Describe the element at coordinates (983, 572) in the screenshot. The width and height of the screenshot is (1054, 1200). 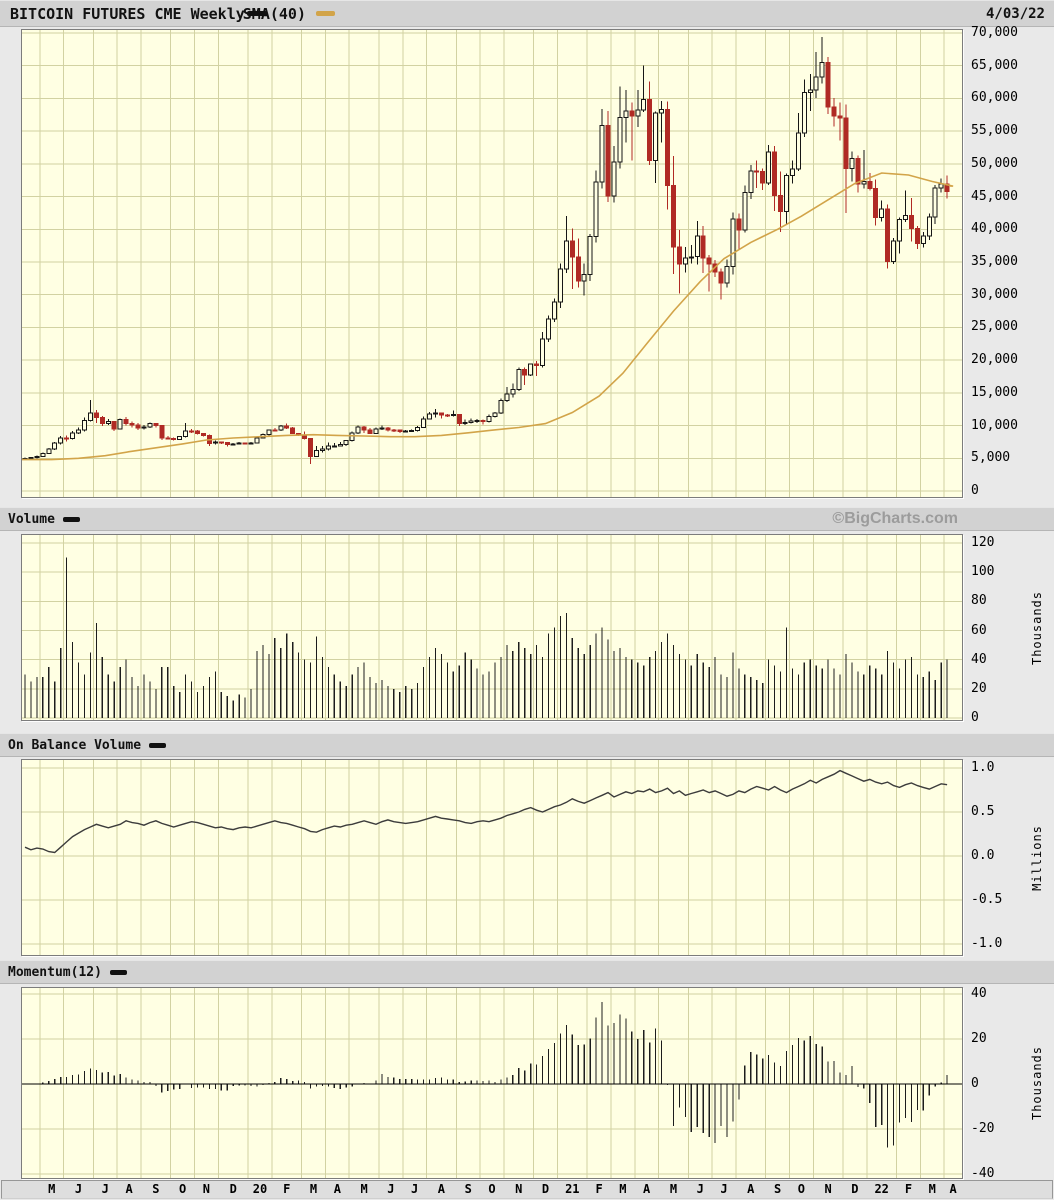
I see `y-tick-label: 100` at that location.